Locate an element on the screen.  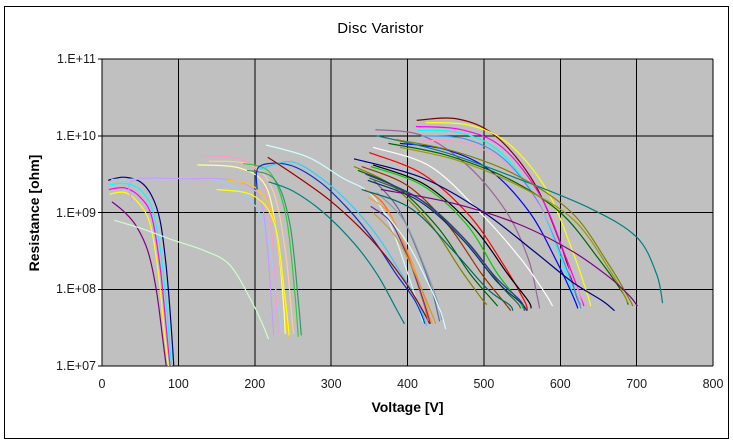
x-tick-label: 0 is located at coordinates (102, 384).